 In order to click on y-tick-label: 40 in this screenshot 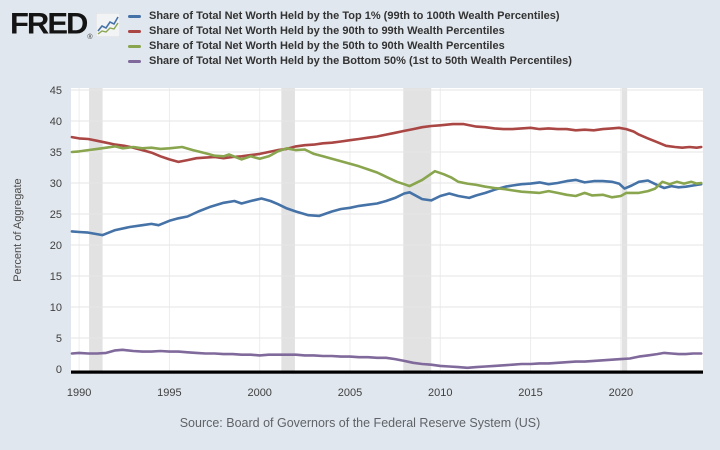, I will do `click(56, 122)`.